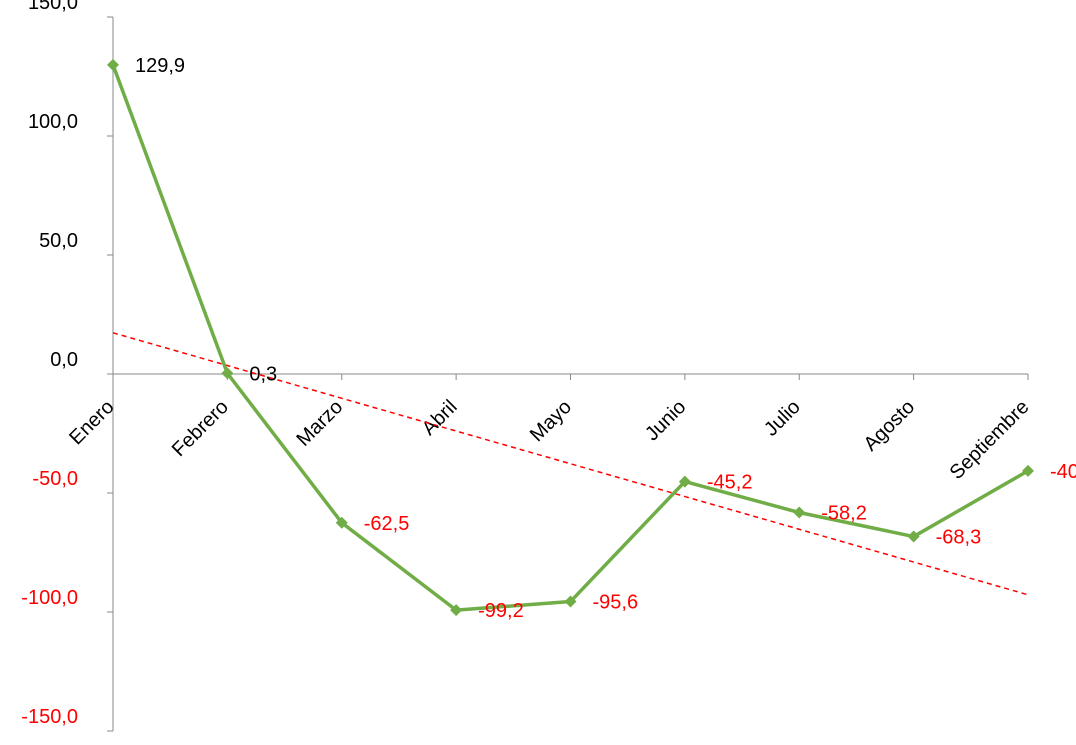 The width and height of the screenshot is (1076, 745). Describe the element at coordinates (782, 418) in the screenshot. I see `x-tick-label: Julio` at that location.